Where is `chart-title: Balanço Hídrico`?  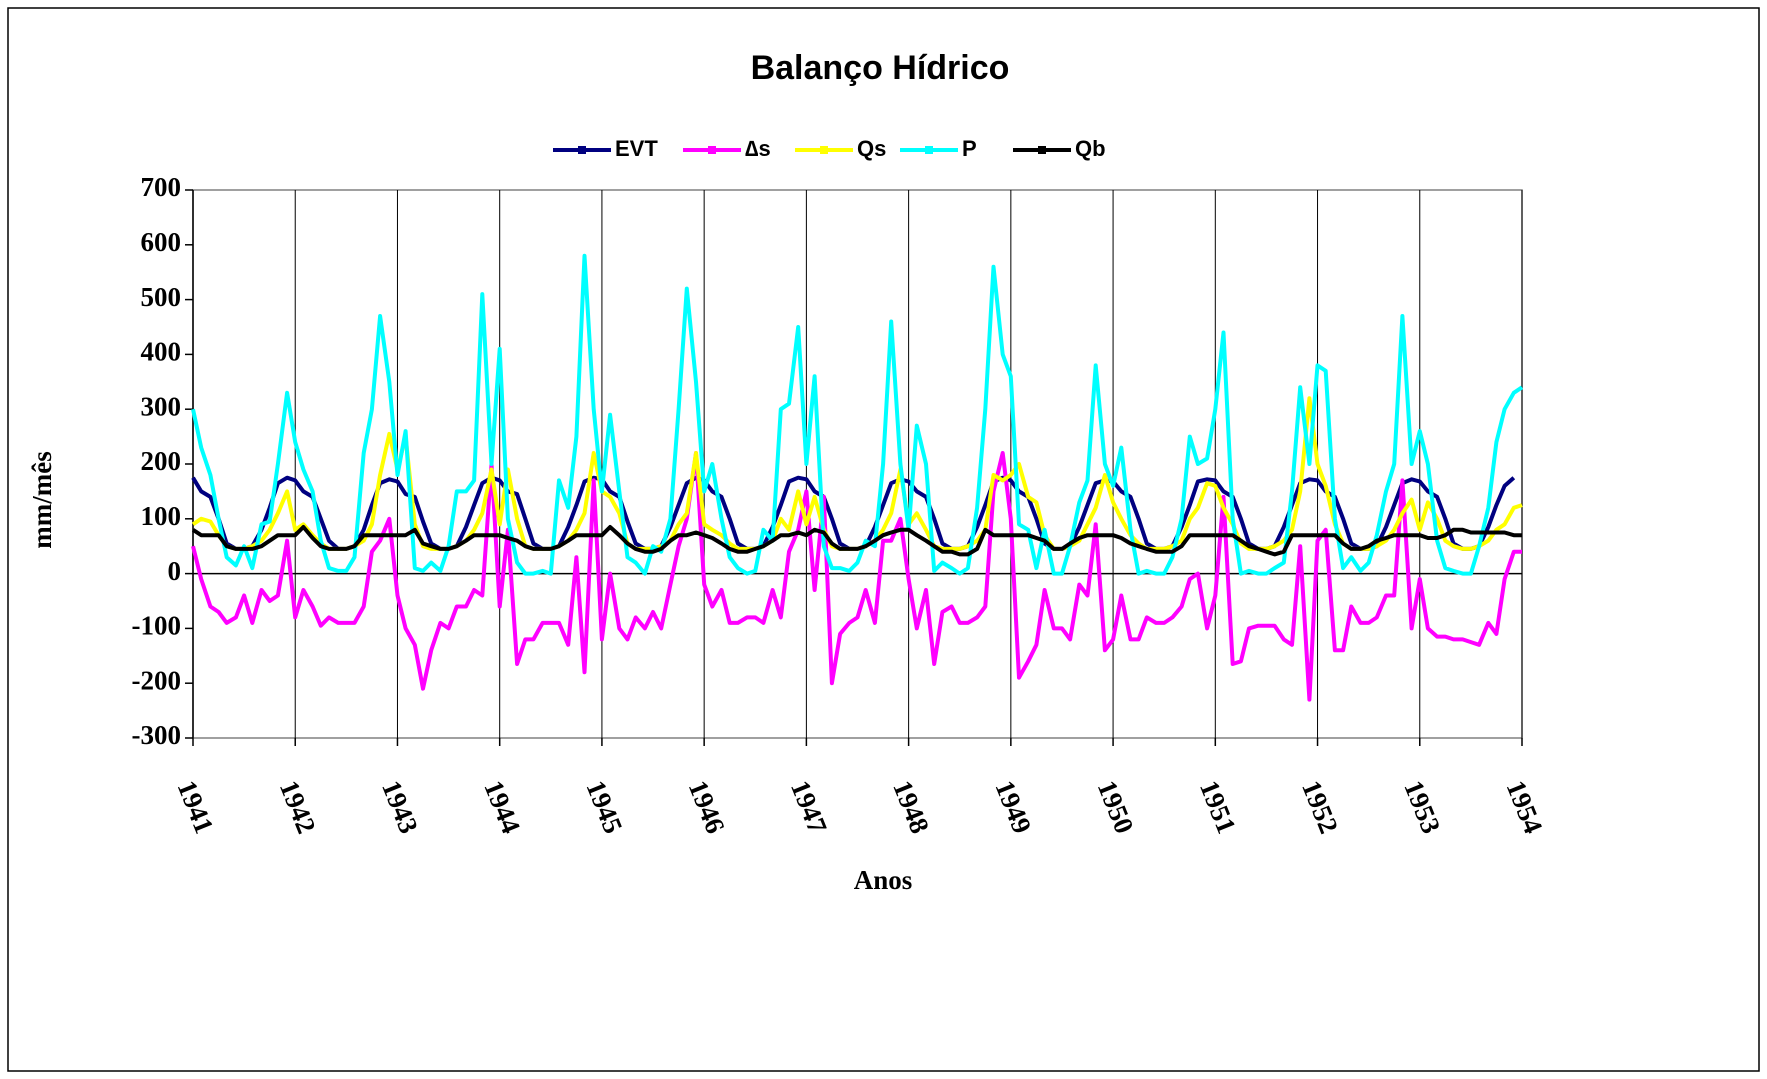
chart-title: Balanço Hídrico is located at coordinates (880, 68).